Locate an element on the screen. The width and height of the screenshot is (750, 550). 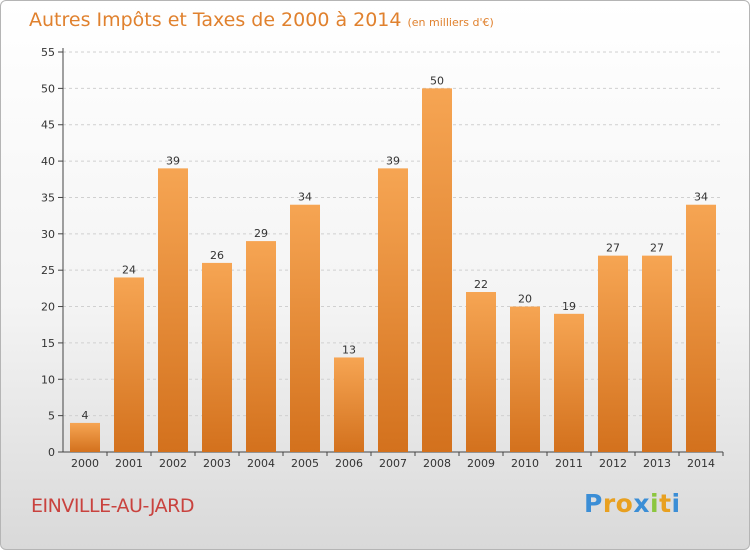
x-tick-label: 2009 is located at coordinates (481, 463).